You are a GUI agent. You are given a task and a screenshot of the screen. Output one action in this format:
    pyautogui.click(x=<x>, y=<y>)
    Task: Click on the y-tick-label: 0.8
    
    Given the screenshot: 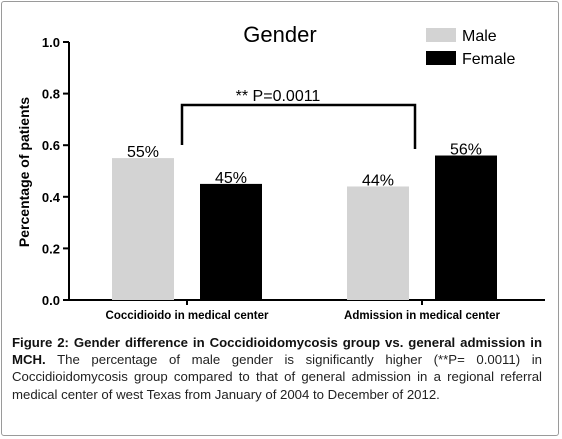 What is the action you would take?
    pyautogui.click(x=51, y=94)
    